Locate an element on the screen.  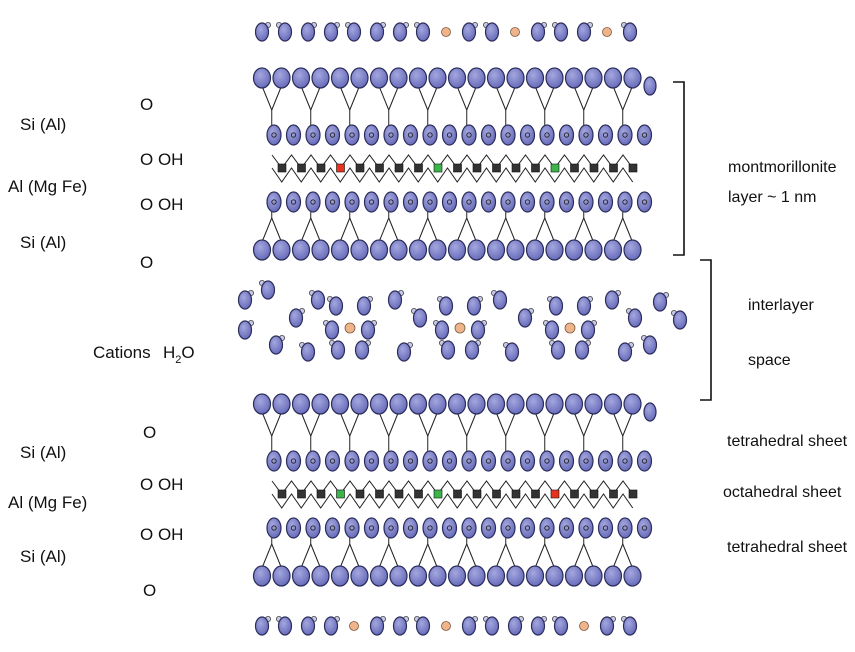
interlayer-water-bottom is located at coordinates (446, 626).